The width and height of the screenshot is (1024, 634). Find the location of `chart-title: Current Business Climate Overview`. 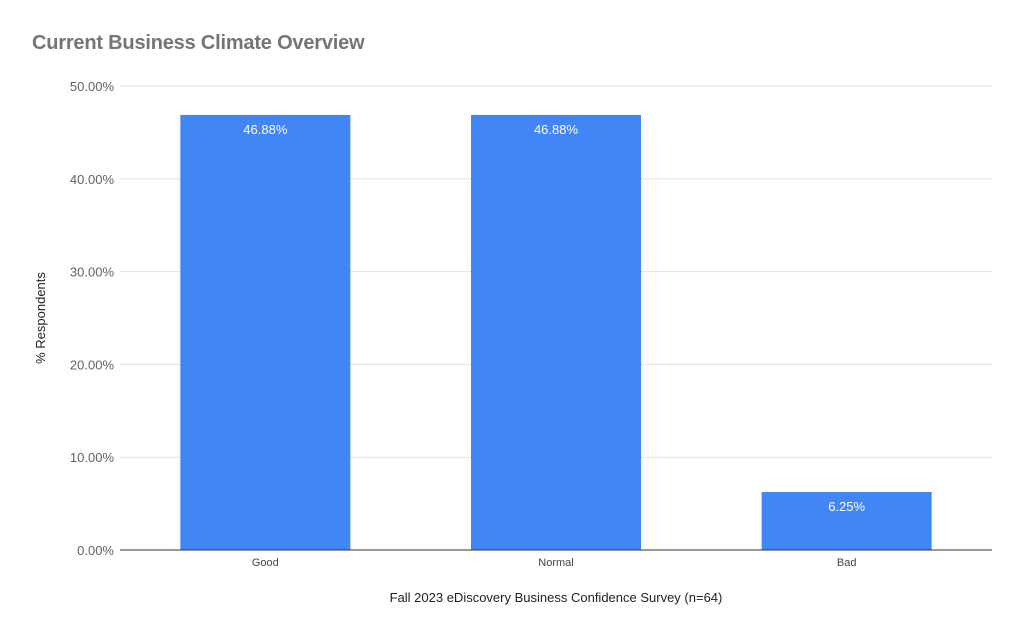

chart-title: Current Business Climate Overview is located at coordinates (198, 43).